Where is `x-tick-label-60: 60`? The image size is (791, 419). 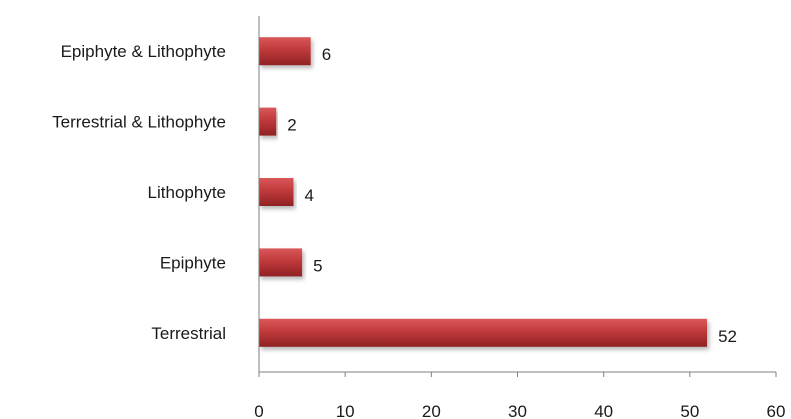
x-tick-label-60: 60 is located at coordinates (776, 410).